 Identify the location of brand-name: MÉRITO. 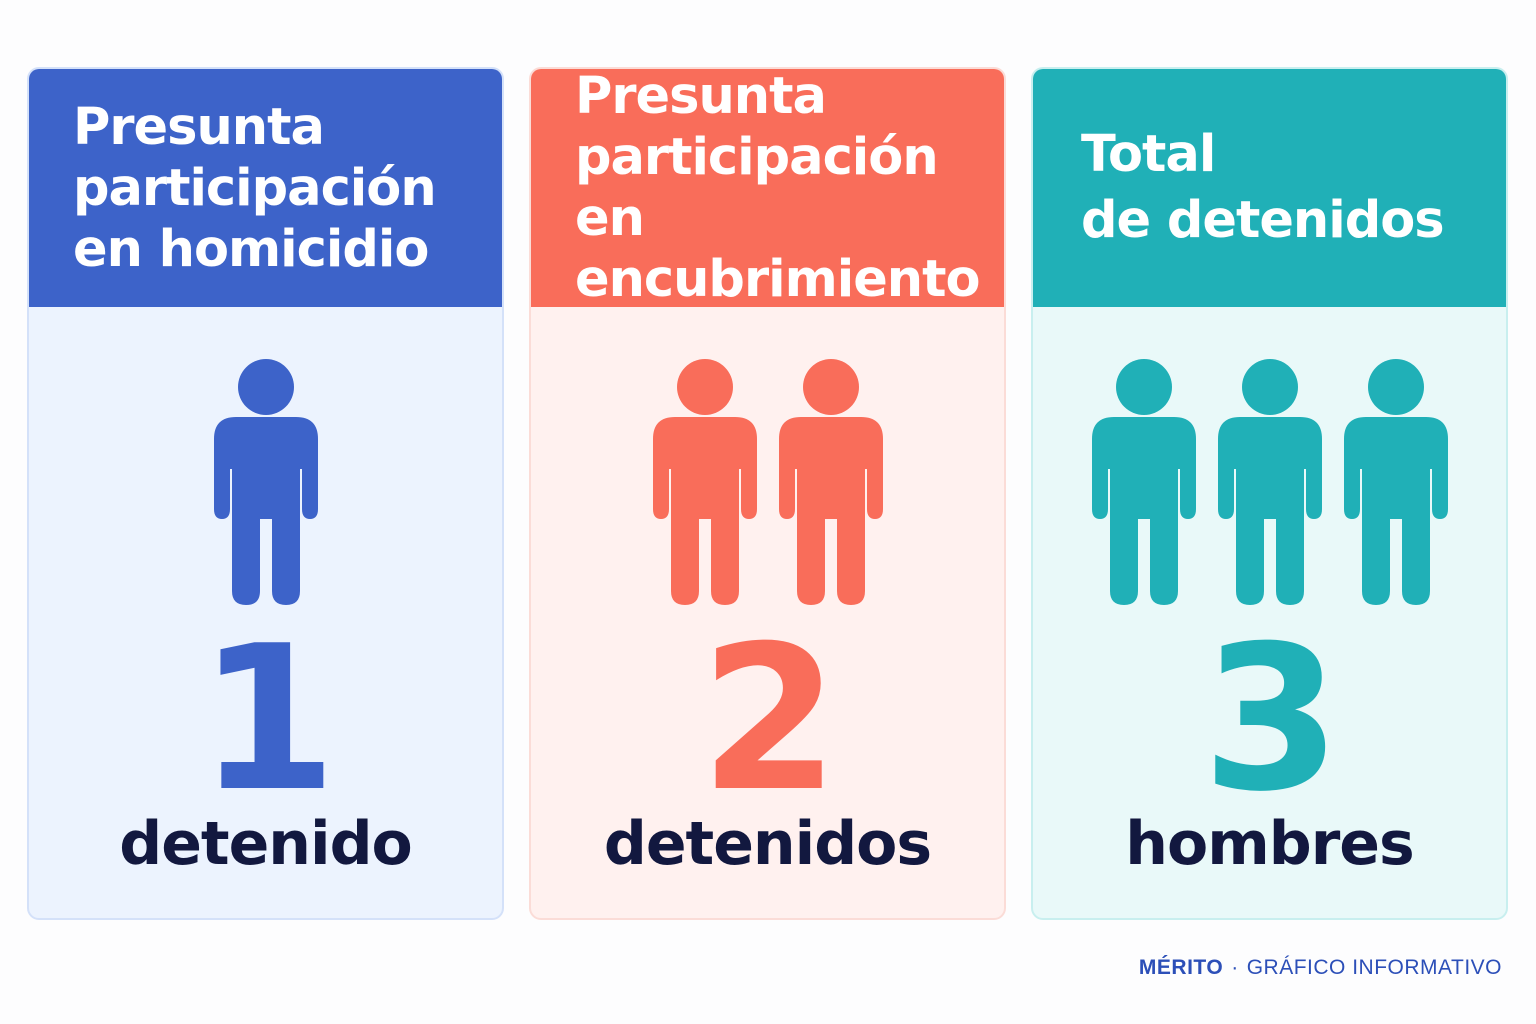
(1181, 967).